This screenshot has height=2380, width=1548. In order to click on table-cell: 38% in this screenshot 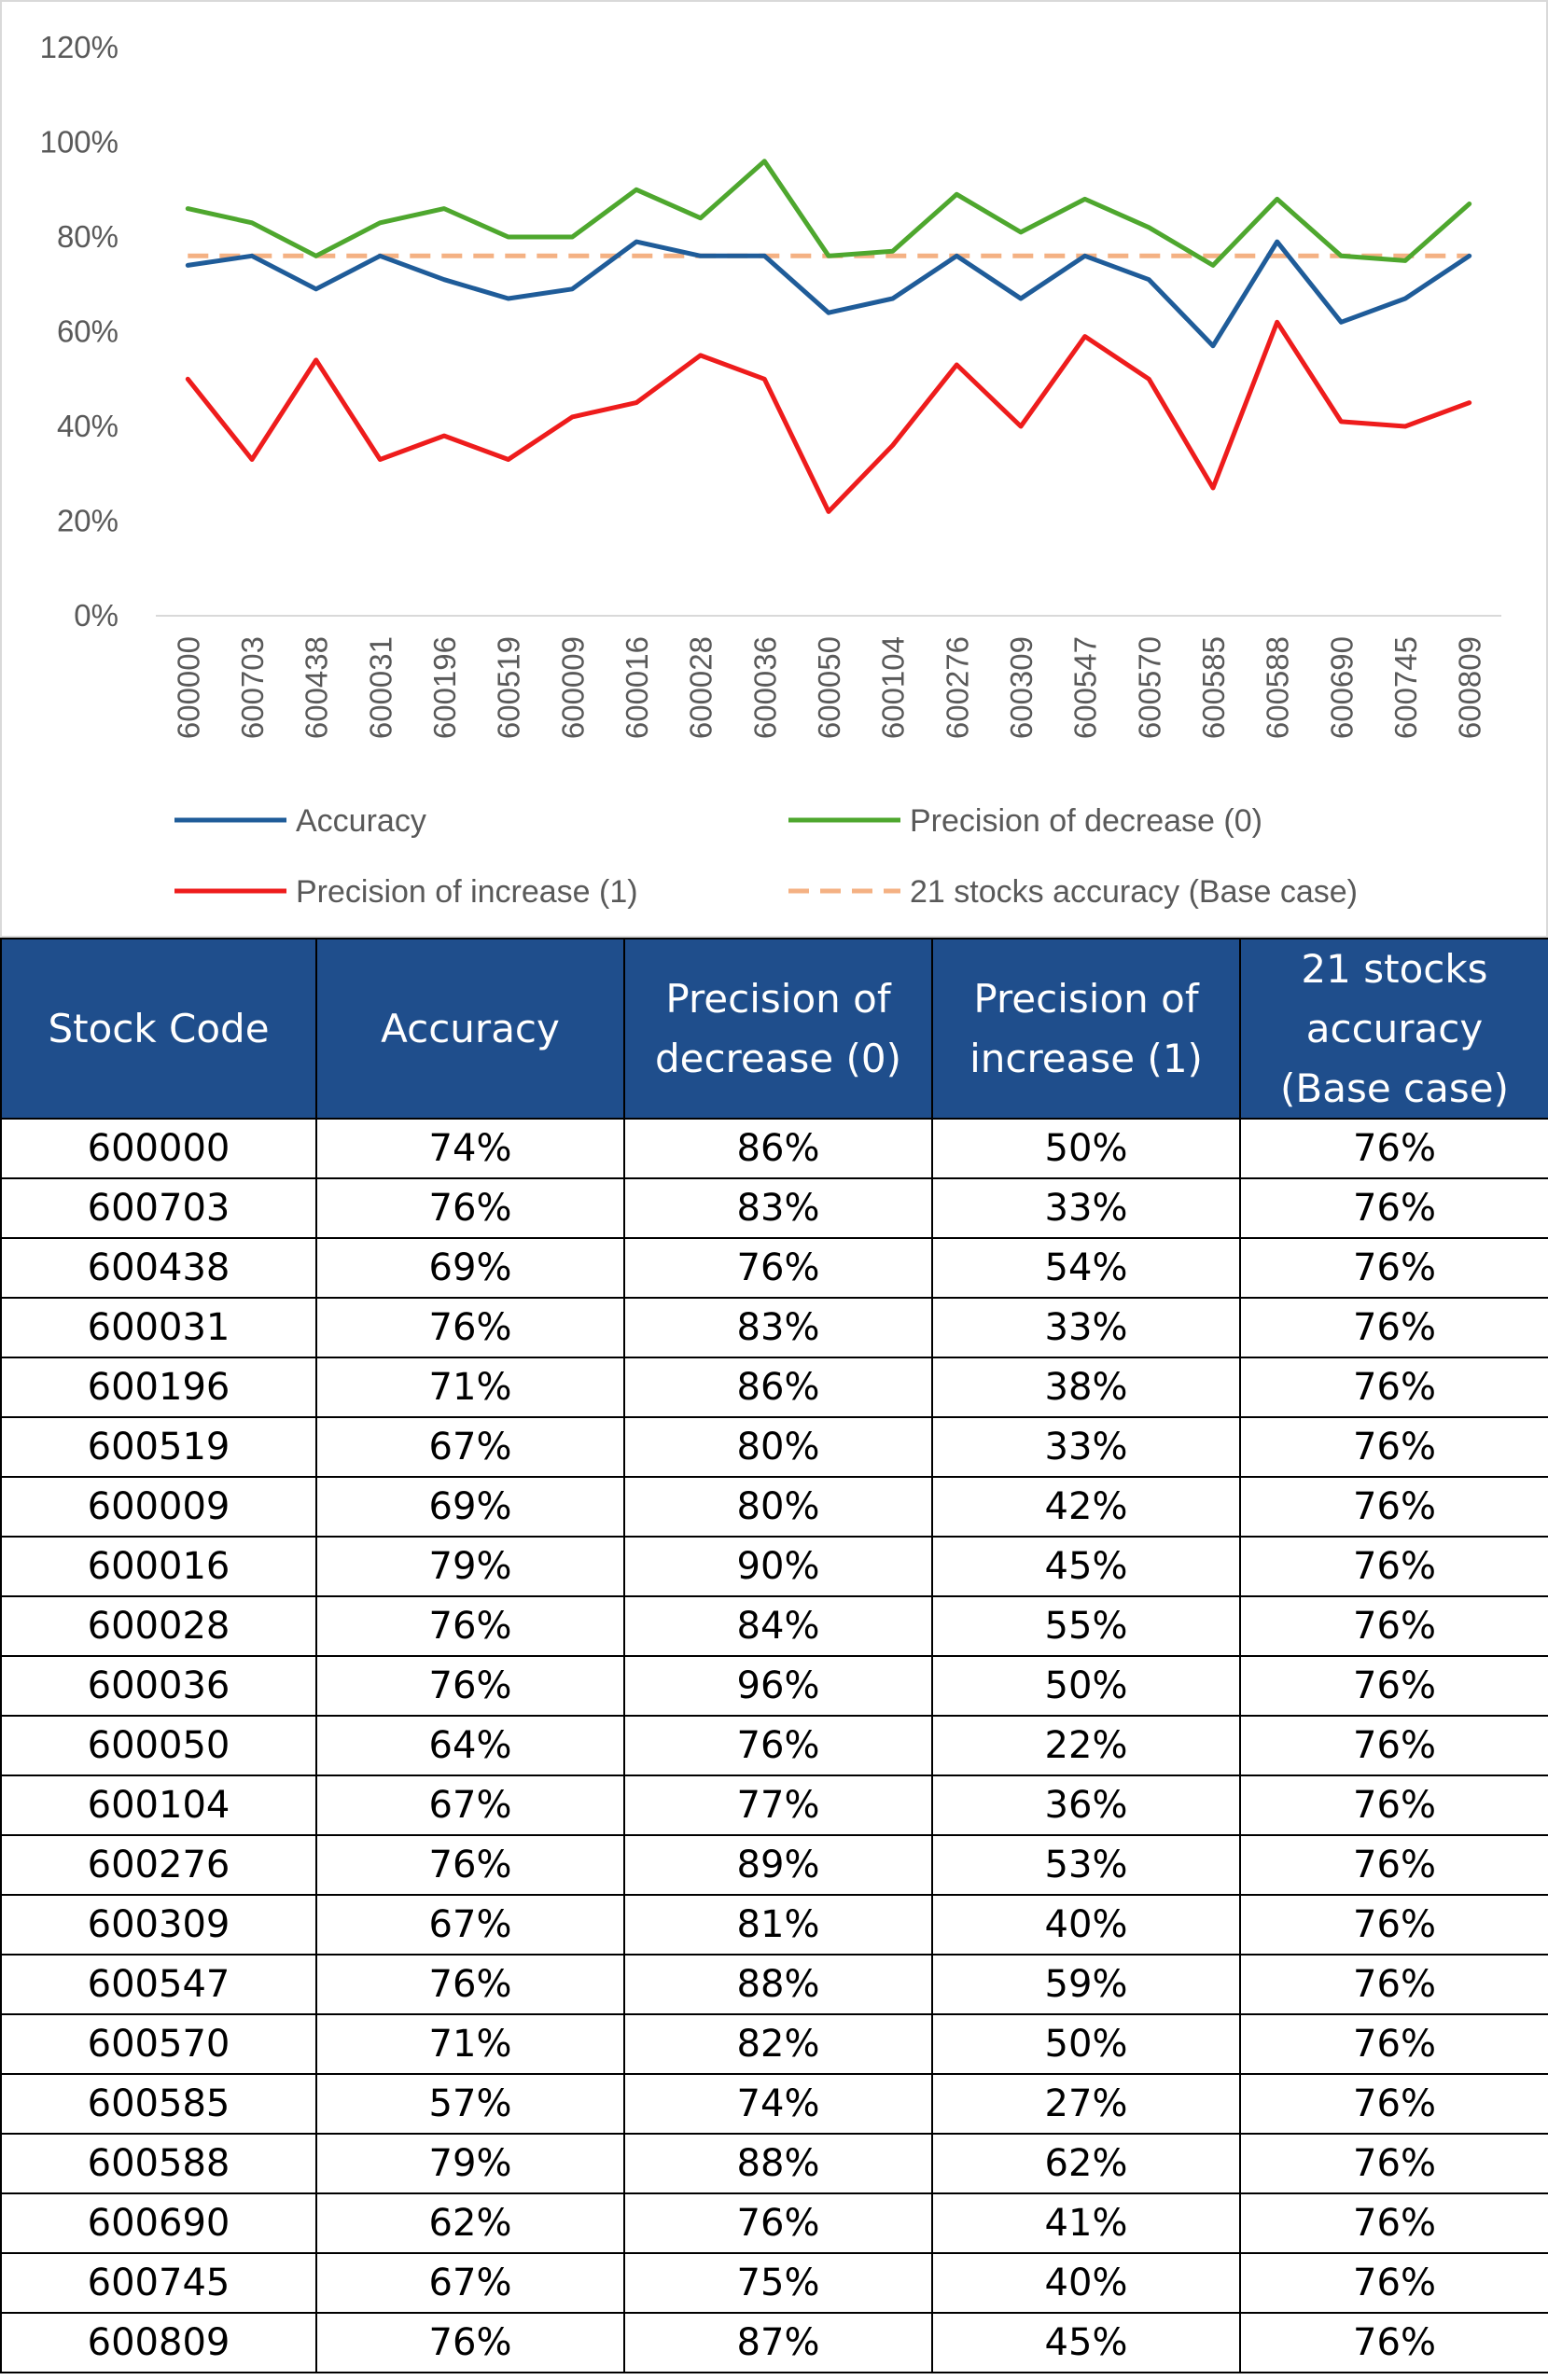, I will do `click(1086, 1388)`.